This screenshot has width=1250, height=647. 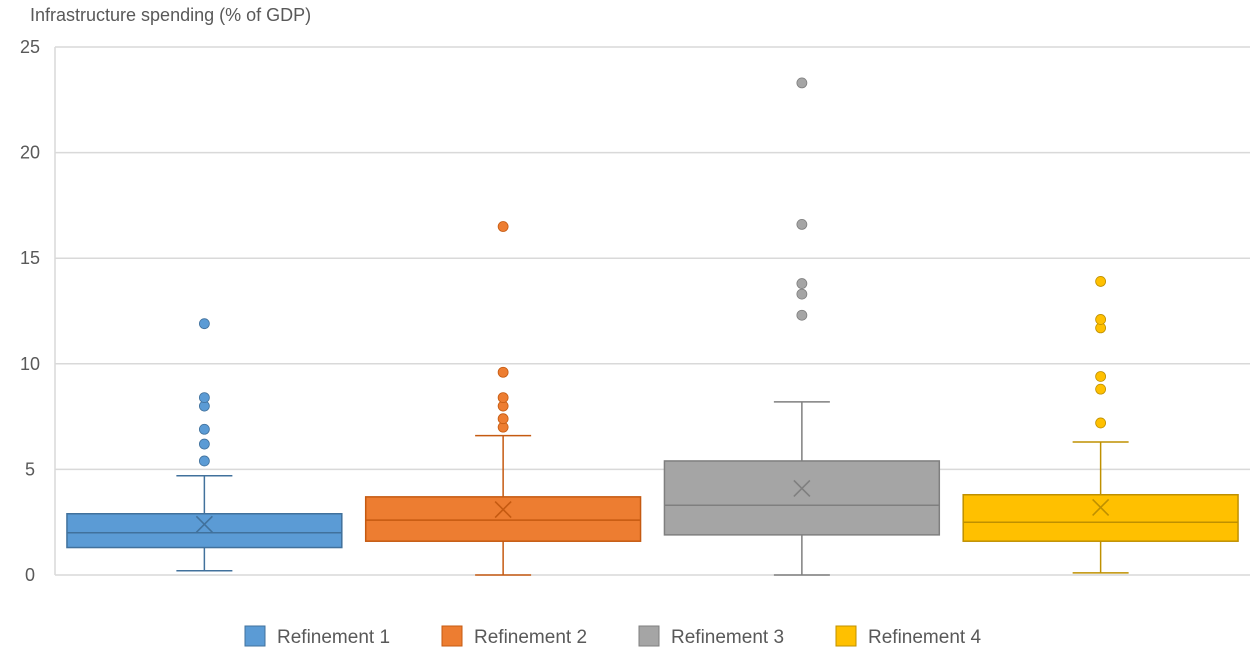 What do you see at coordinates (30, 469) in the screenshot?
I see `y-tick-label: 5` at bounding box center [30, 469].